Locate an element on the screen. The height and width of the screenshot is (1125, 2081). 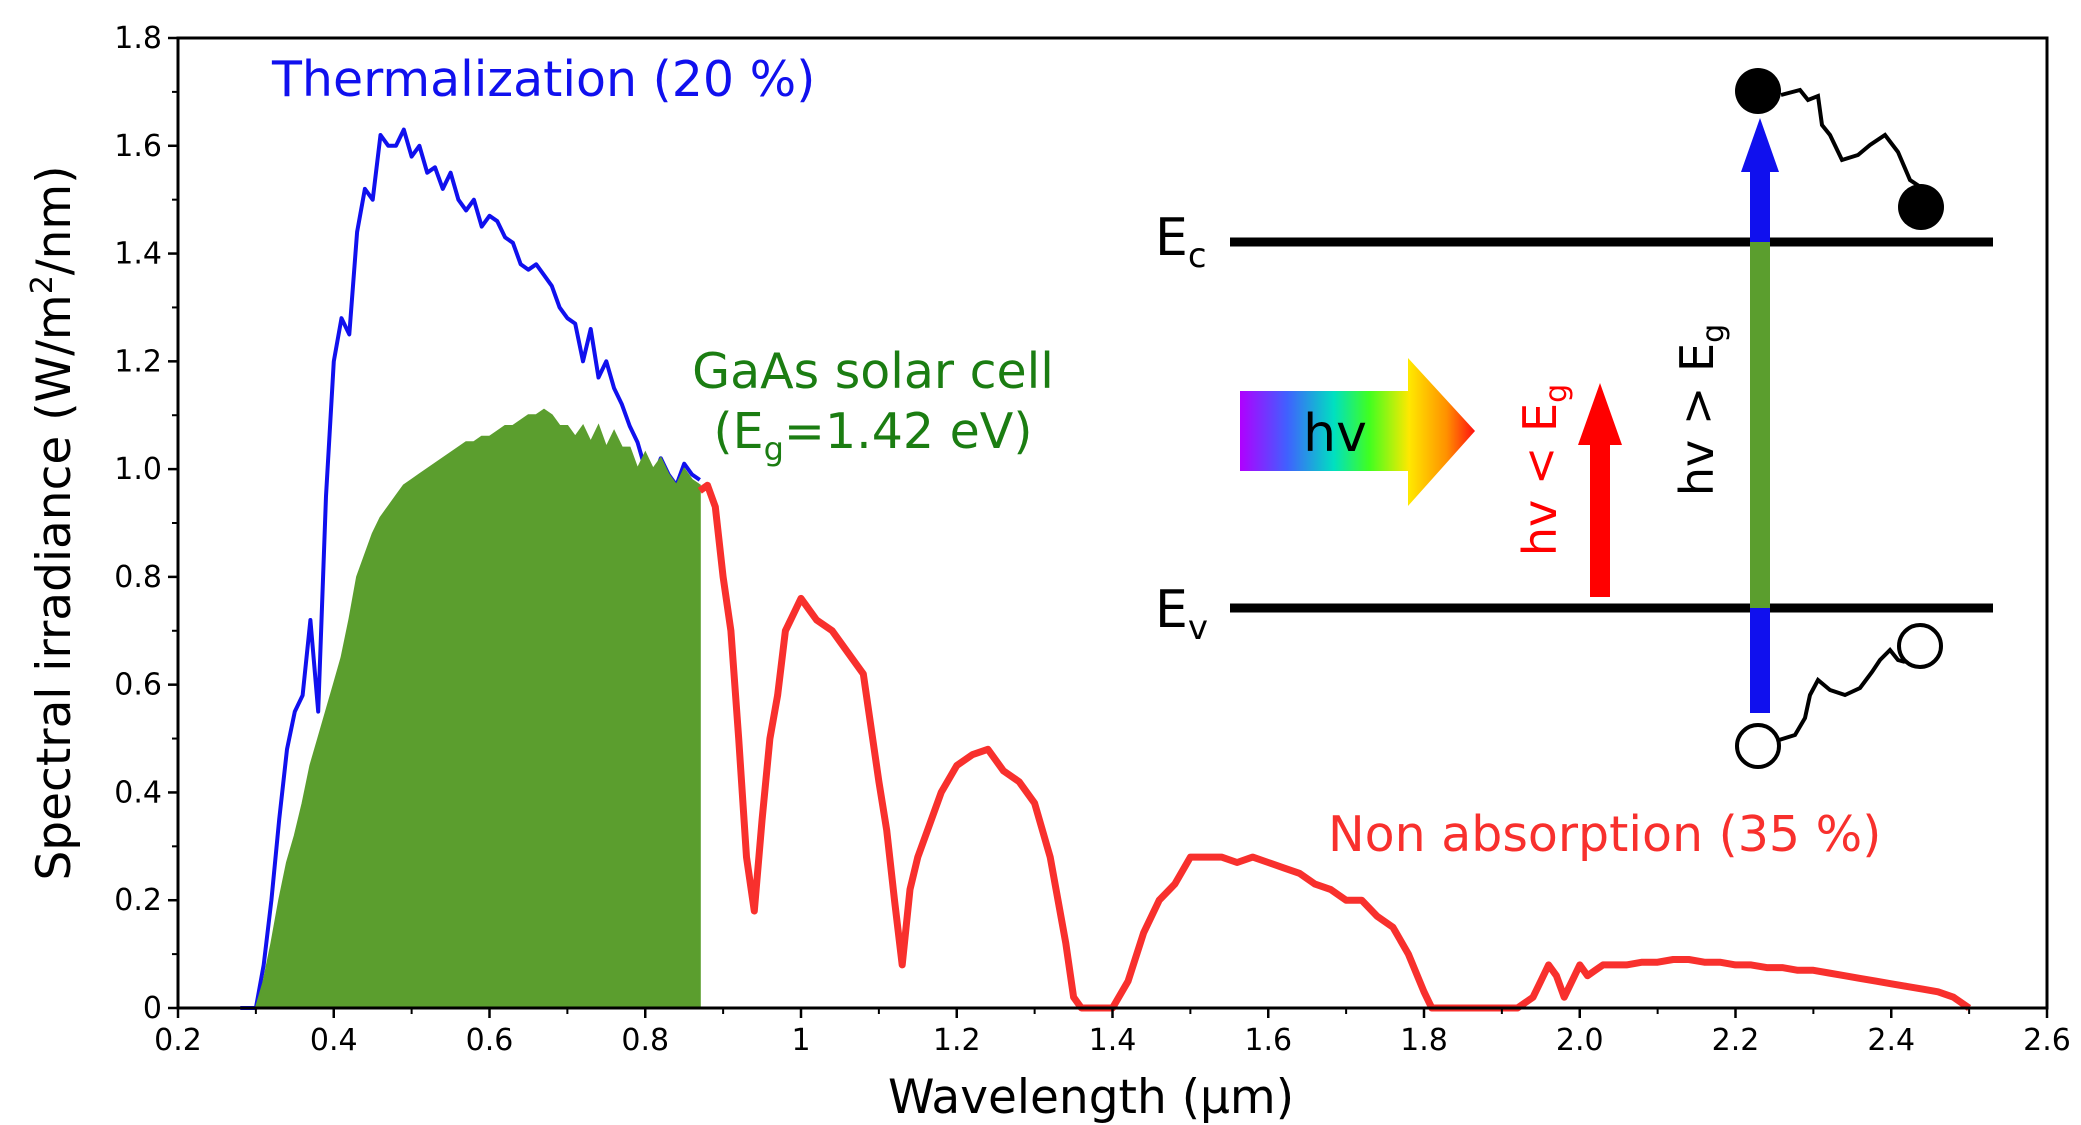
gaas-cell-label-line1: GaAs solar cell is located at coordinates (873, 371).